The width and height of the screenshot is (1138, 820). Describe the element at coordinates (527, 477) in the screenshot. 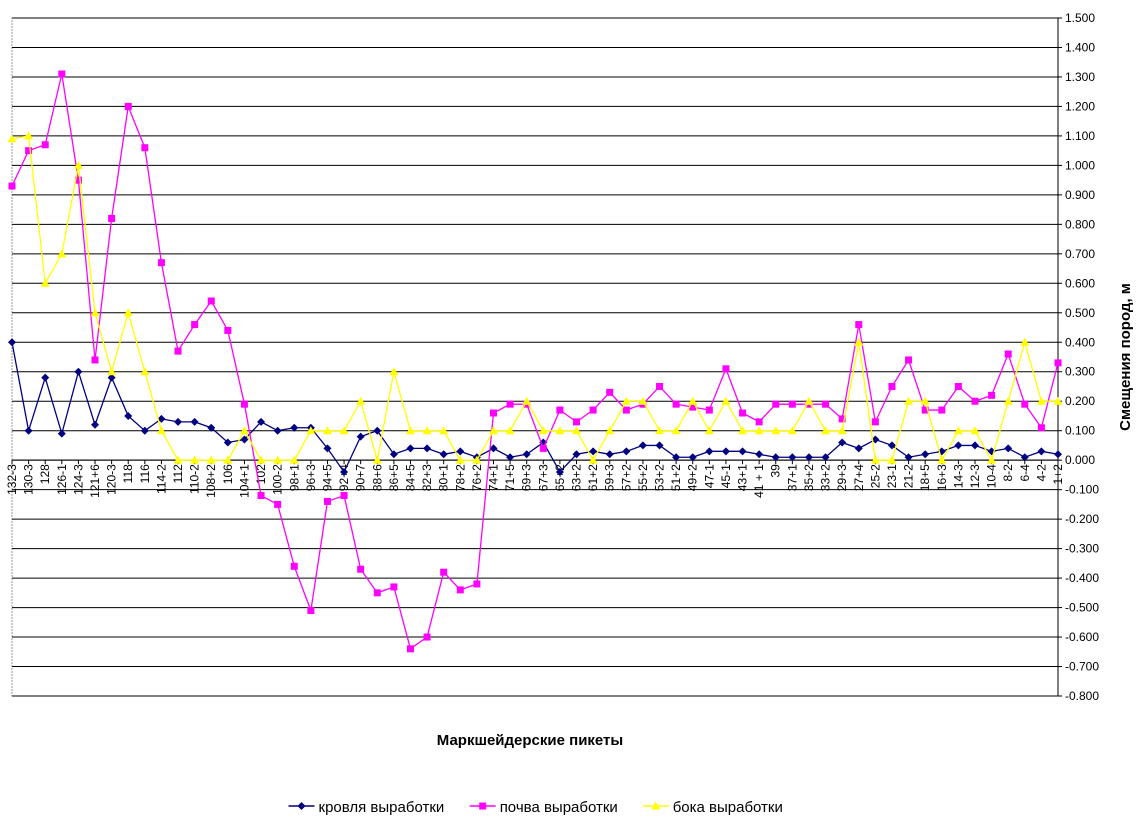

I see `x-tick-label: 69+3` at that location.